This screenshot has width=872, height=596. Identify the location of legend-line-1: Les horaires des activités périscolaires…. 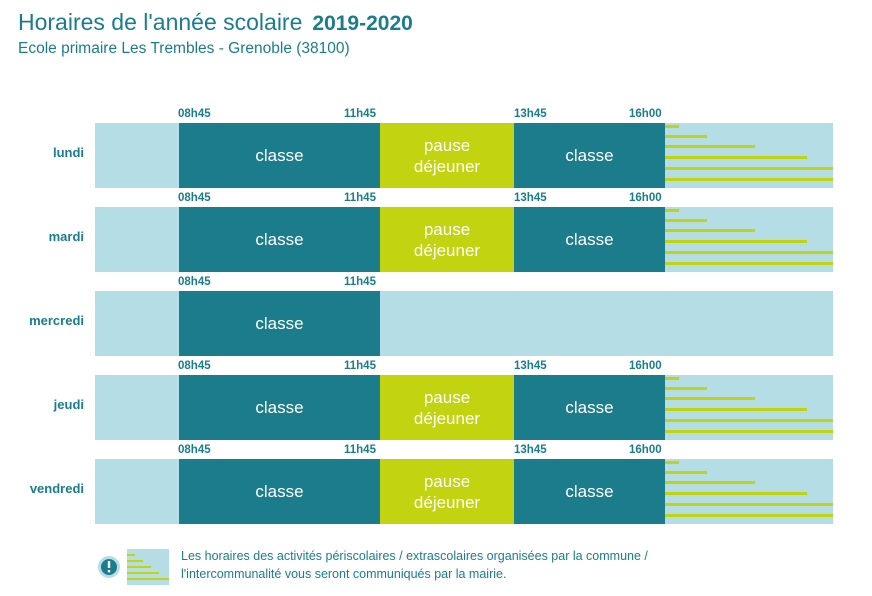
(414, 556).